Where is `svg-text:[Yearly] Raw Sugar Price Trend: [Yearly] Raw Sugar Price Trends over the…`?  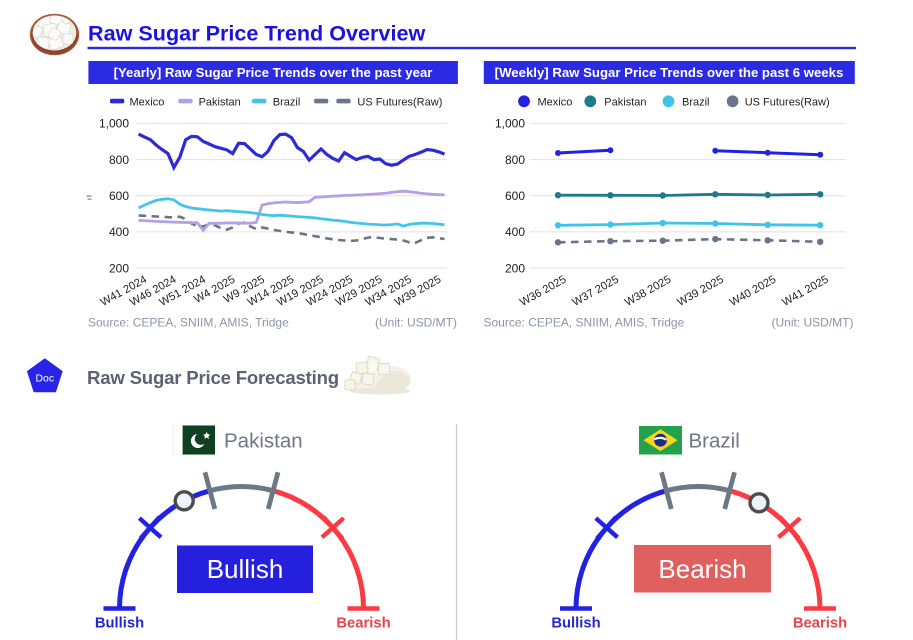
svg-text:[Yearly] Raw Sugar Price Trend: [Yearly] Raw Sugar Price Trends over the… is located at coordinates (273, 72).